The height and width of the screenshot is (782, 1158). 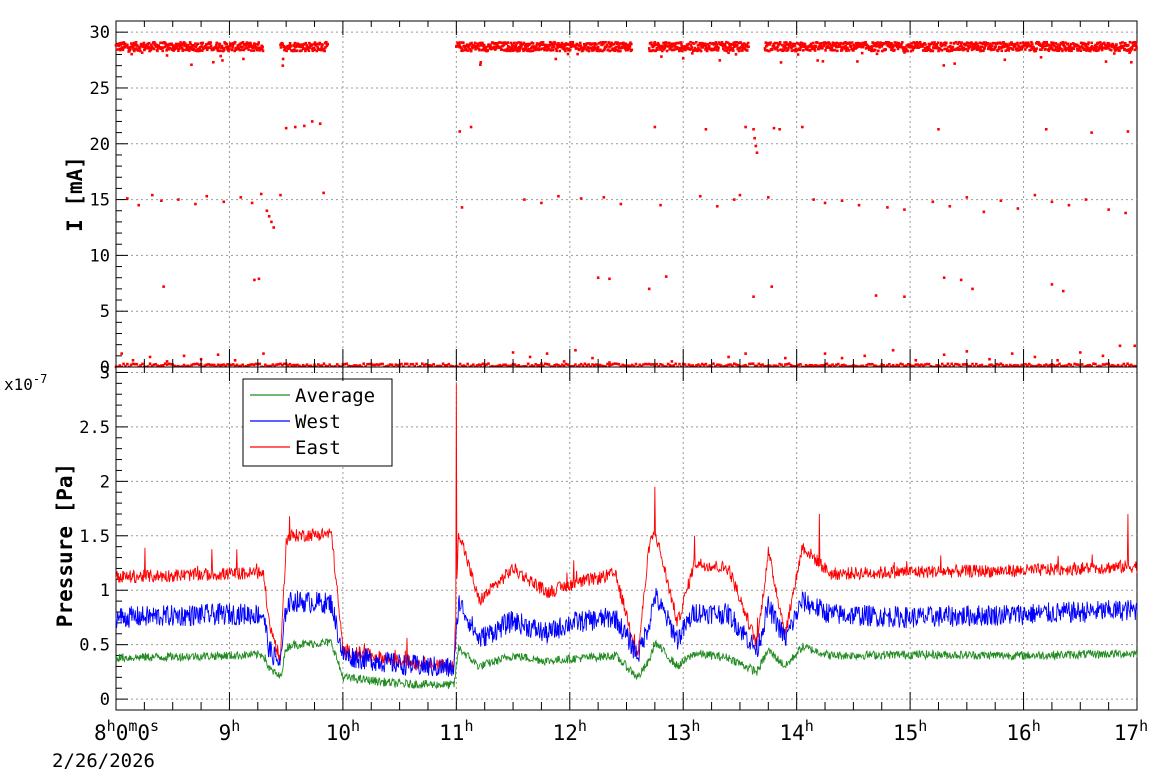 What do you see at coordinates (25, 383) in the screenshot?
I see `pressure-axis-multiplier: x10-7` at bounding box center [25, 383].